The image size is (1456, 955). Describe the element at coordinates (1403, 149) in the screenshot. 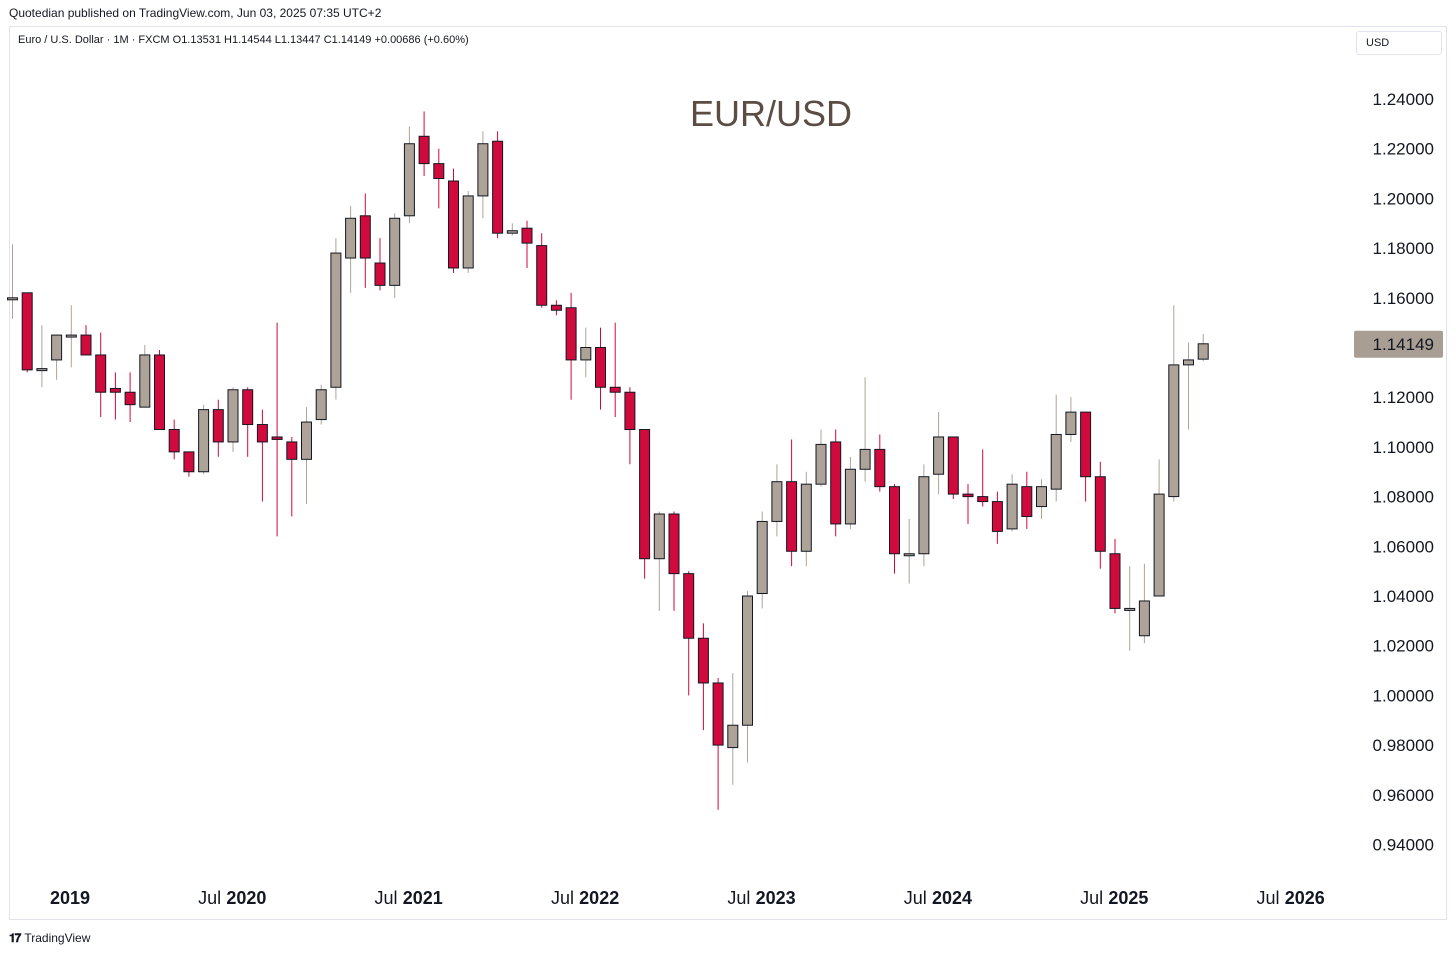

I see `y-tick-label: 1.22000` at that location.